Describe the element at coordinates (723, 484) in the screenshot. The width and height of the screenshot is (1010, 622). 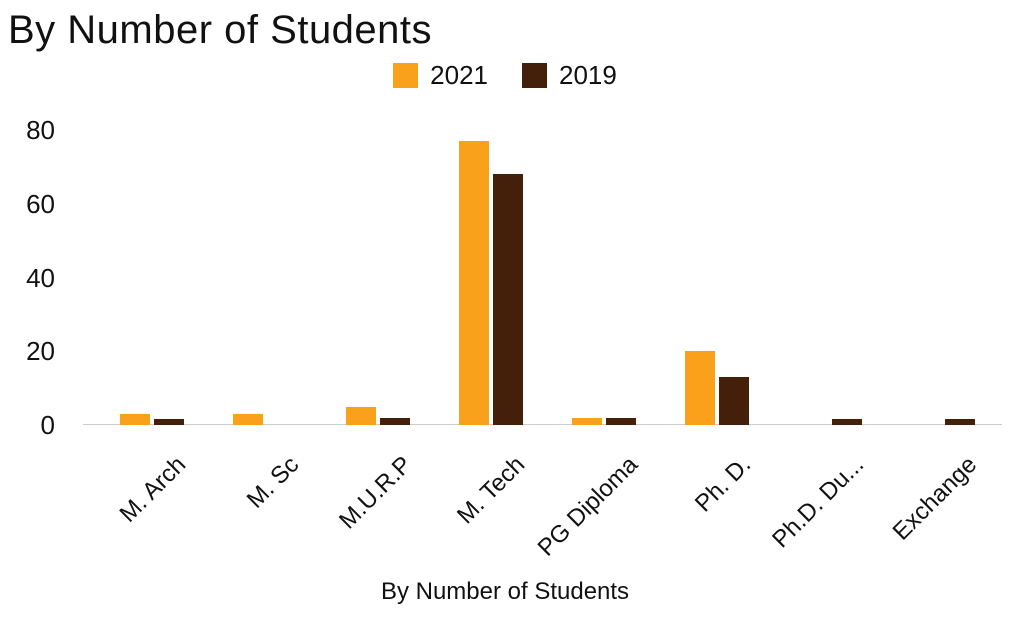
I see `x-category-label-ph-d: Ph. D.` at that location.